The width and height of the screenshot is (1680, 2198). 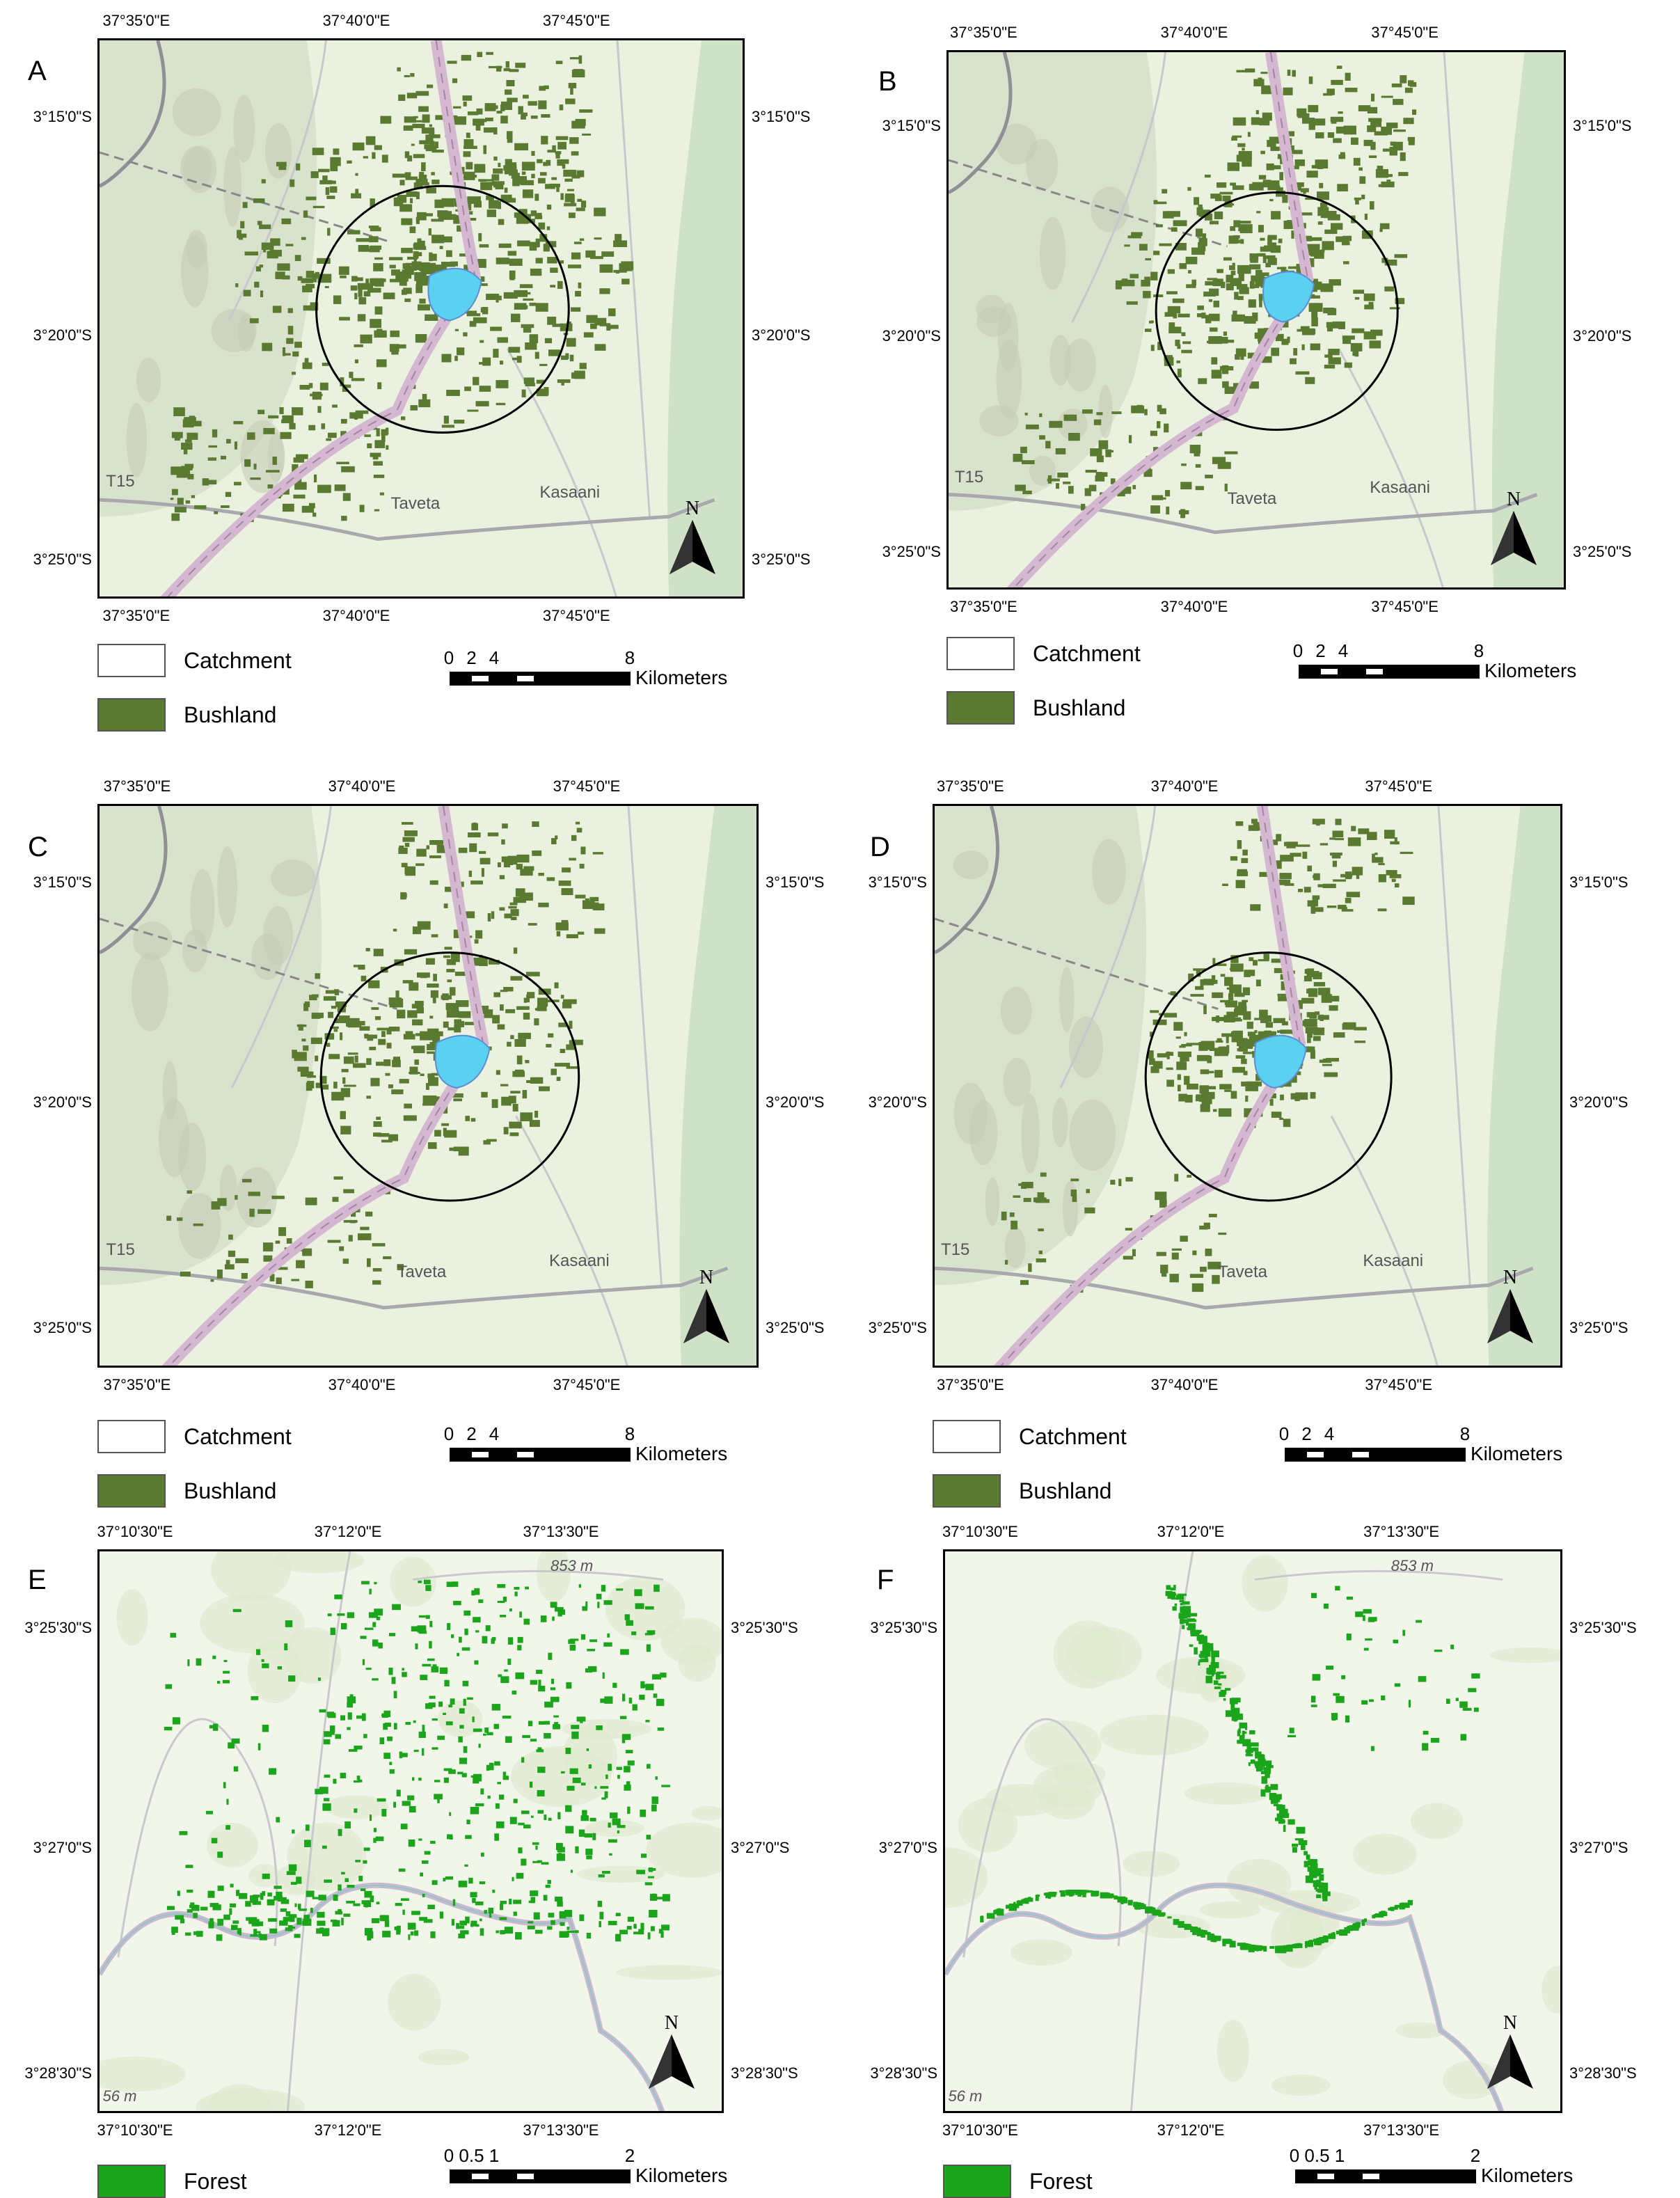 I want to click on latitude-tick-right: 3°20'0"S, so click(x=796, y=1102).